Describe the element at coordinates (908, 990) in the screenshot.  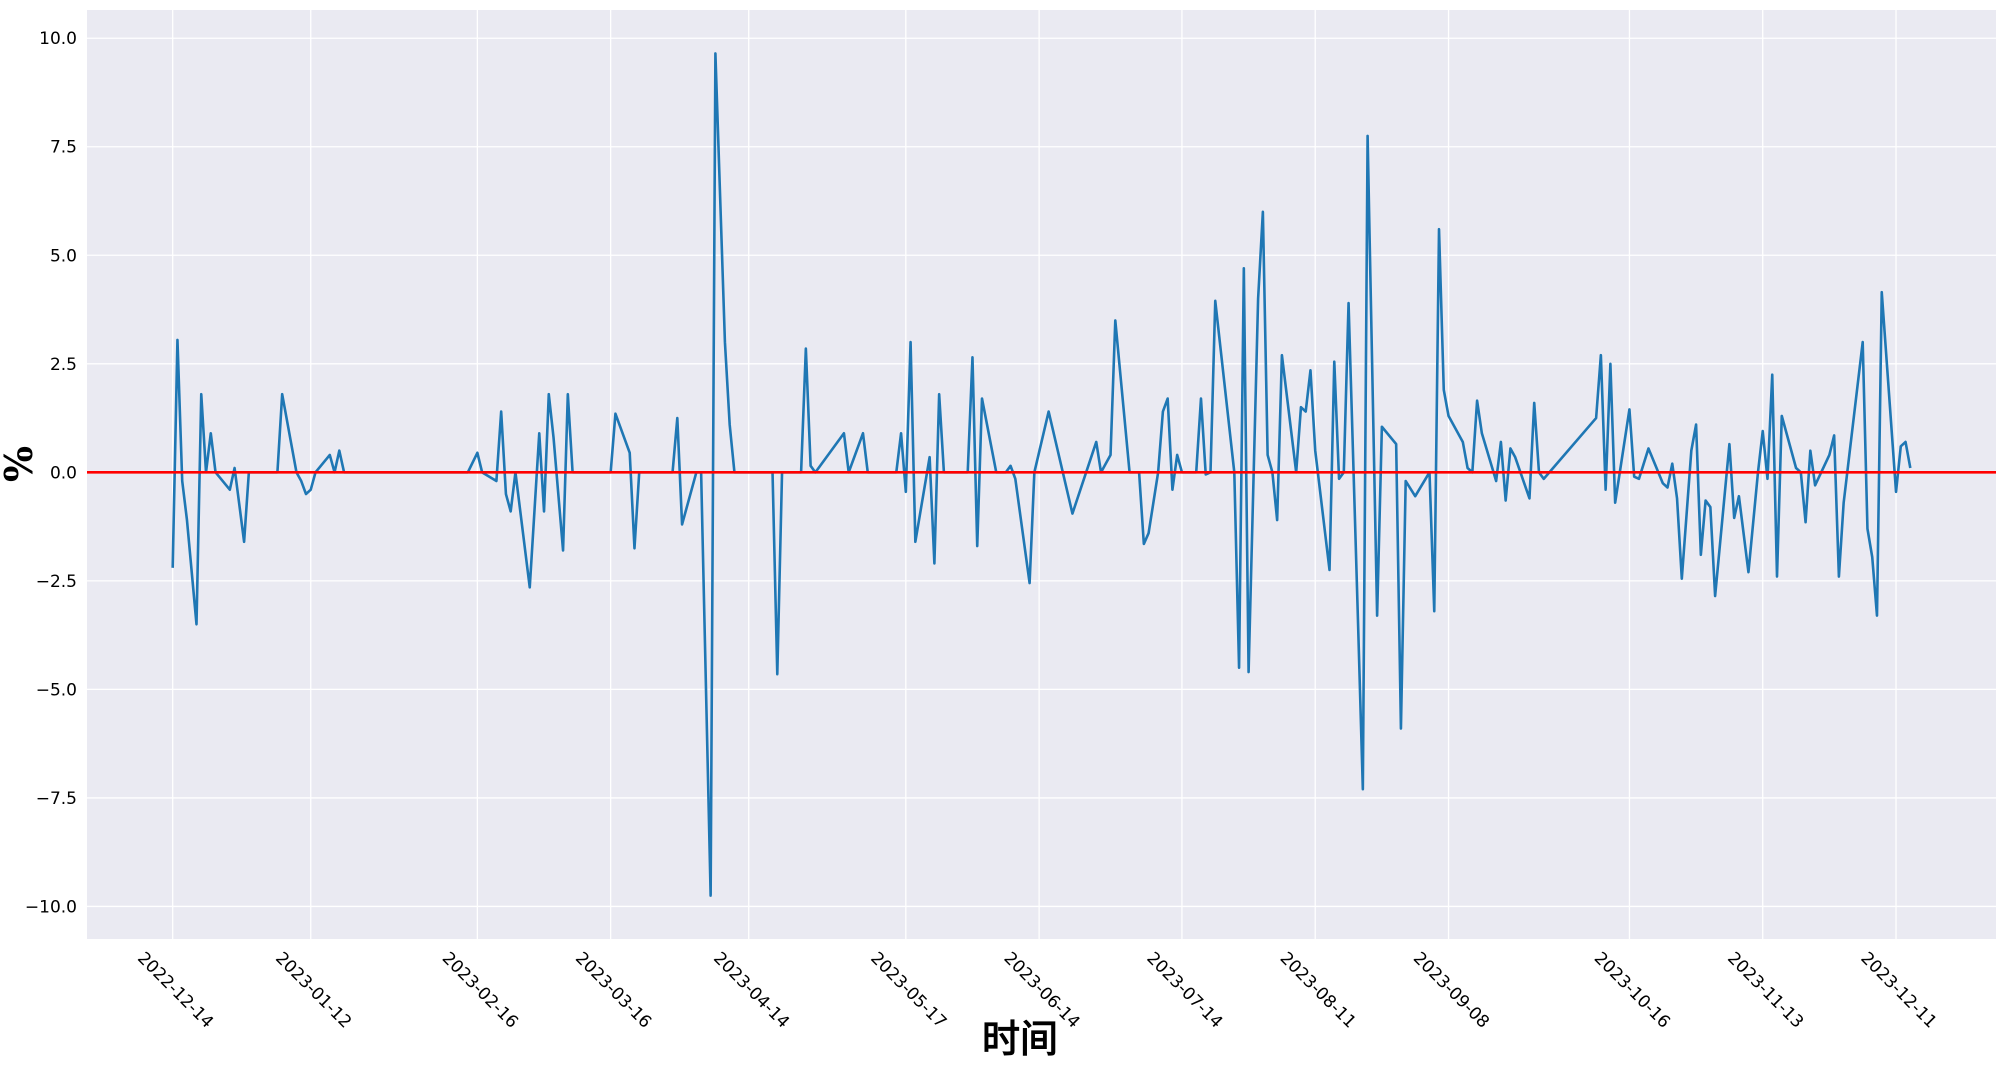
I see `x-tick-label: 2023-05-17` at that location.